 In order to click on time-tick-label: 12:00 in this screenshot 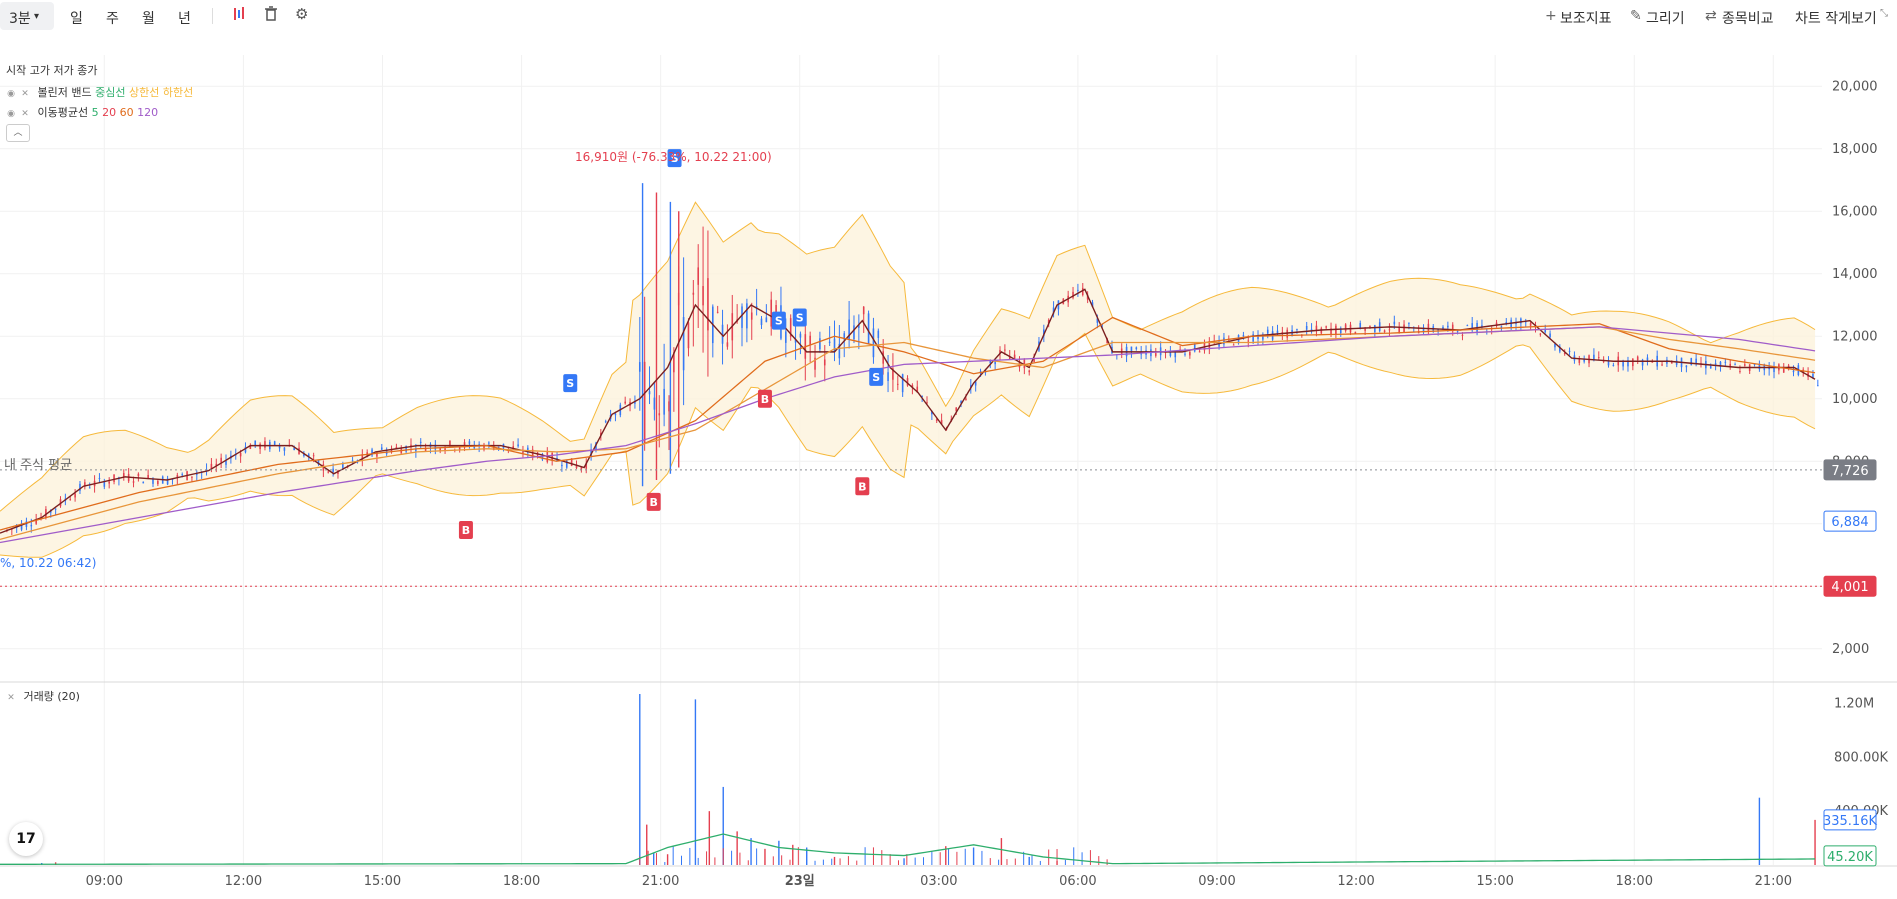, I will do `click(243, 881)`.